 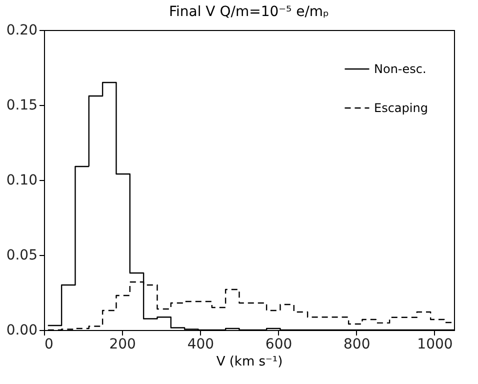 What do you see at coordinates (200, 344) in the screenshot?
I see `x-tick-label: 400` at bounding box center [200, 344].